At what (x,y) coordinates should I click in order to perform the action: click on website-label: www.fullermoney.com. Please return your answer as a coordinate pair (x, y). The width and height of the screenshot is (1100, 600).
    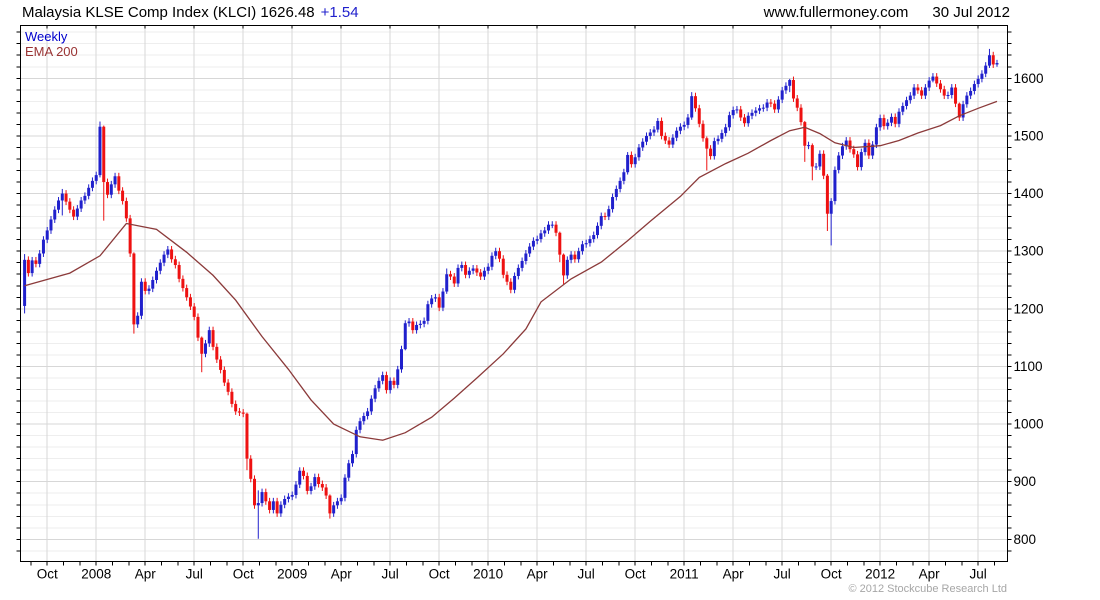
    Looking at the image, I should click on (836, 12).